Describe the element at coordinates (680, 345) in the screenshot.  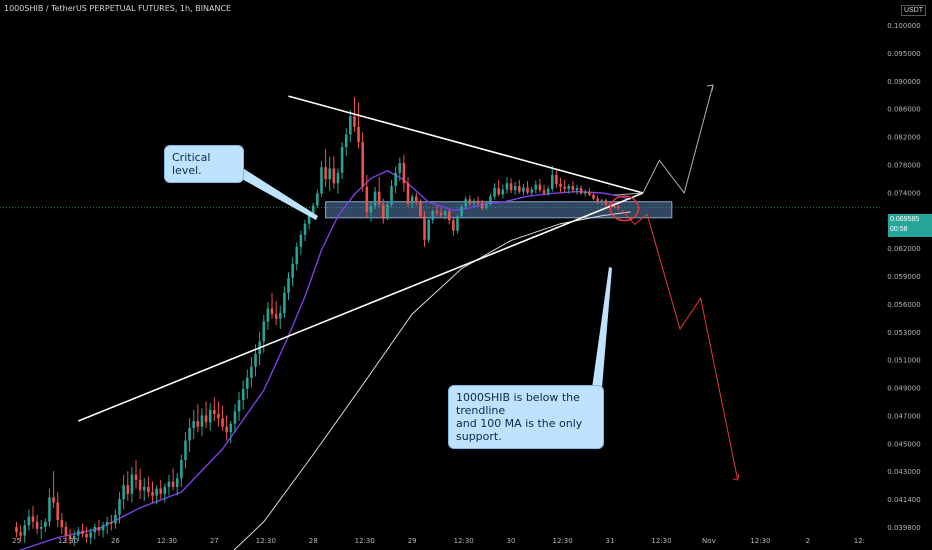
I see `bearish-path` at that location.